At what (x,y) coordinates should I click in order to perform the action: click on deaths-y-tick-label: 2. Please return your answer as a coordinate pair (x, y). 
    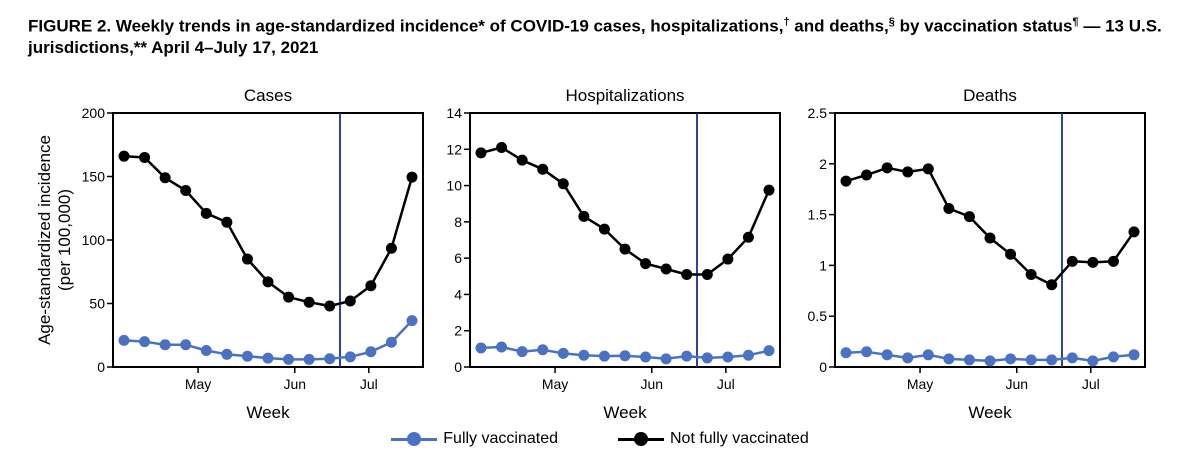
    Looking at the image, I should click on (823, 164).